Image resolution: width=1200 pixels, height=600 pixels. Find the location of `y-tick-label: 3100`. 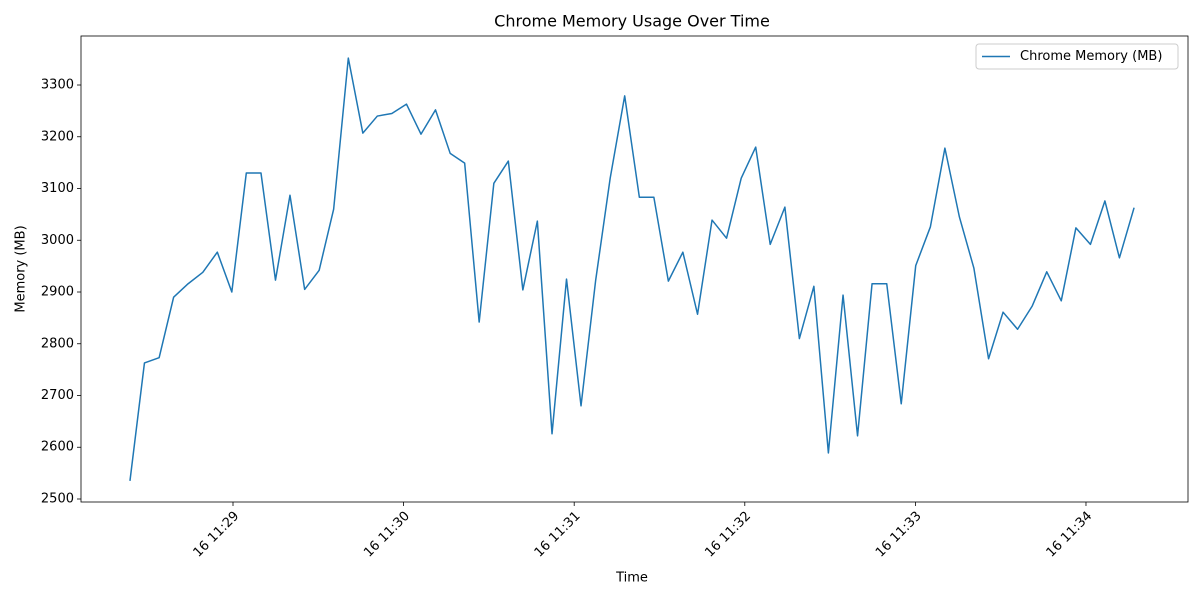

y-tick-label: 3100 is located at coordinates (57, 188).